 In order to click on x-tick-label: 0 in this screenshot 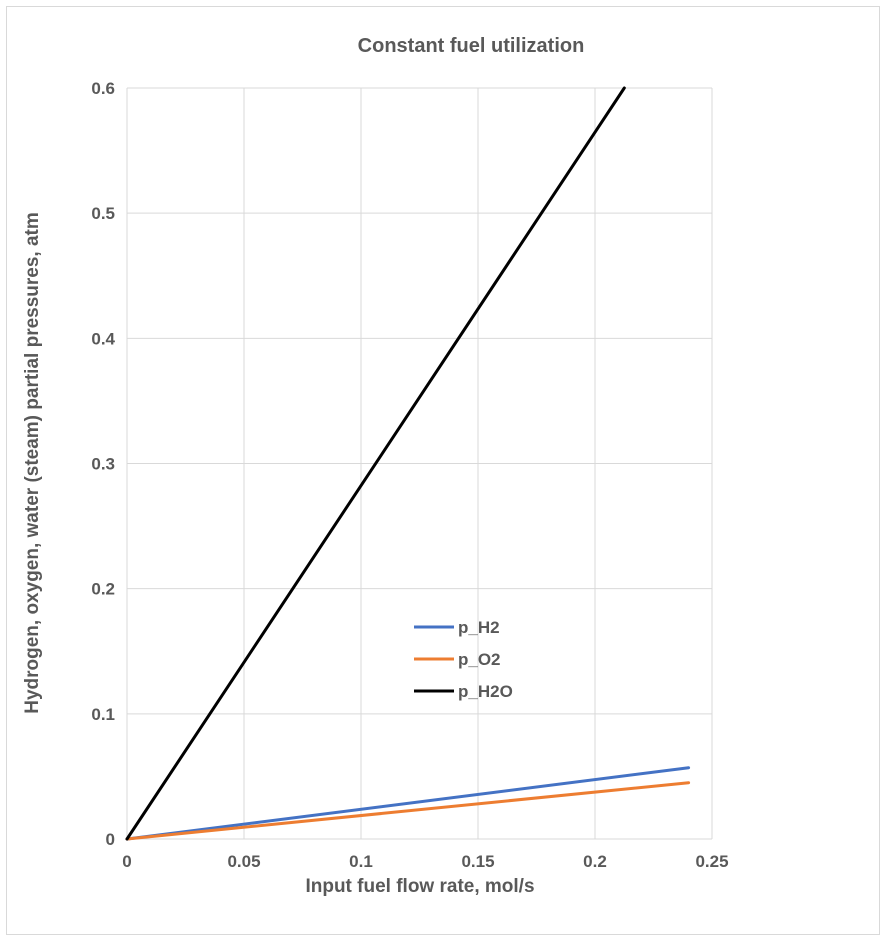, I will do `click(126, 861)`.